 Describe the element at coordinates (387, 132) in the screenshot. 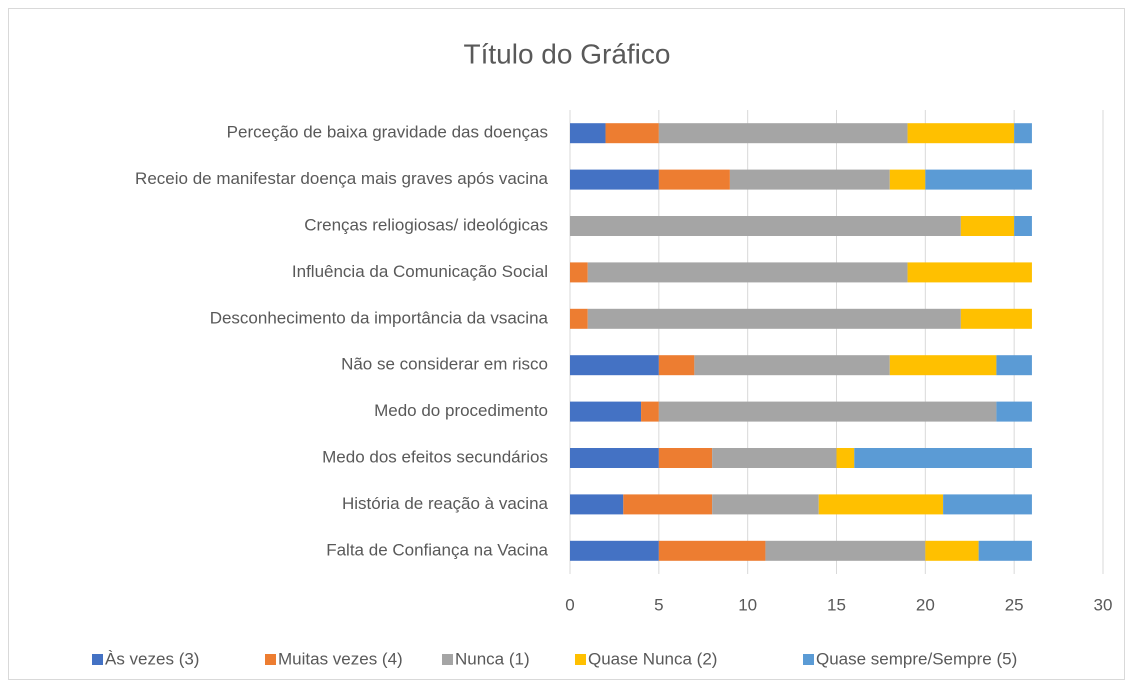

I see `y-tick-label: Perceção de baixa gravidade das doenças` at that location.